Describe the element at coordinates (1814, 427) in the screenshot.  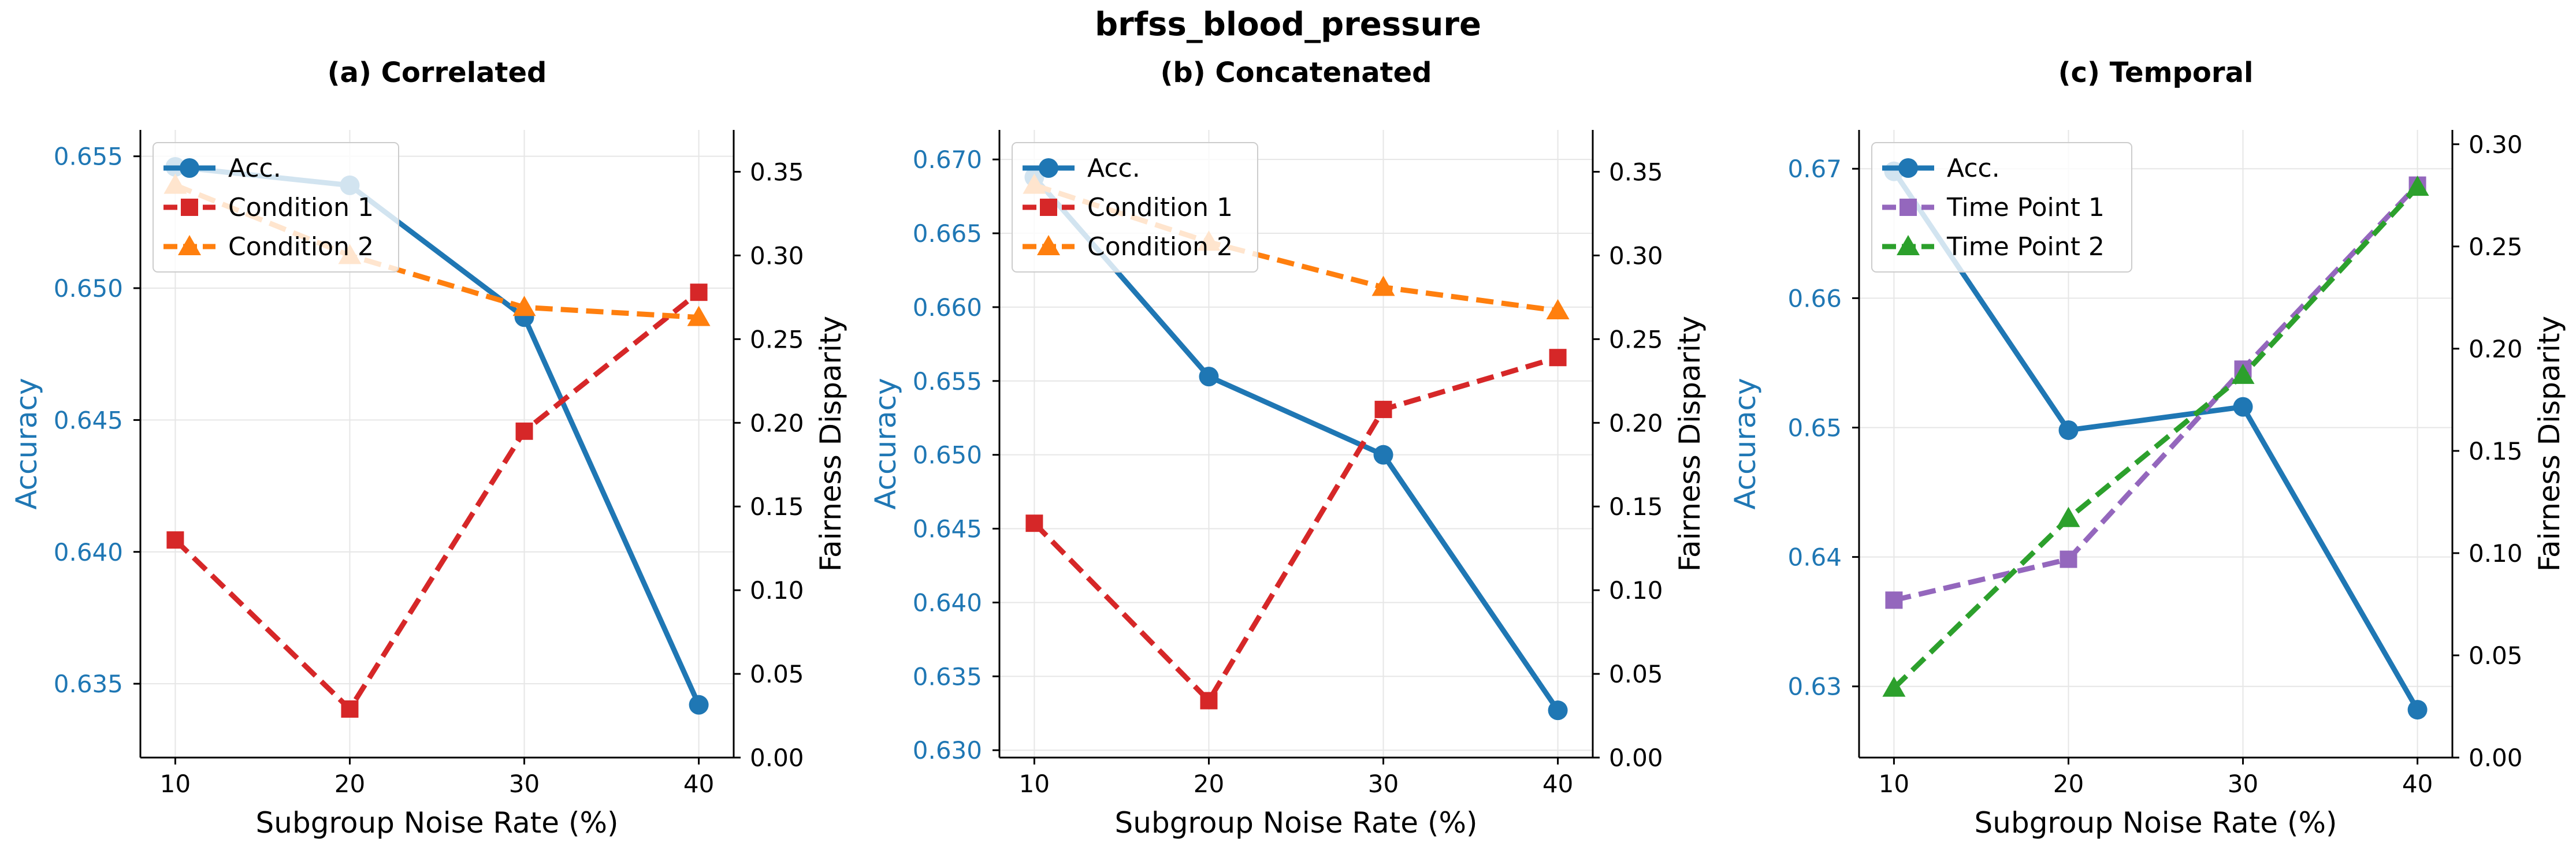
I see `y-tick-label: 0.65` at that location.